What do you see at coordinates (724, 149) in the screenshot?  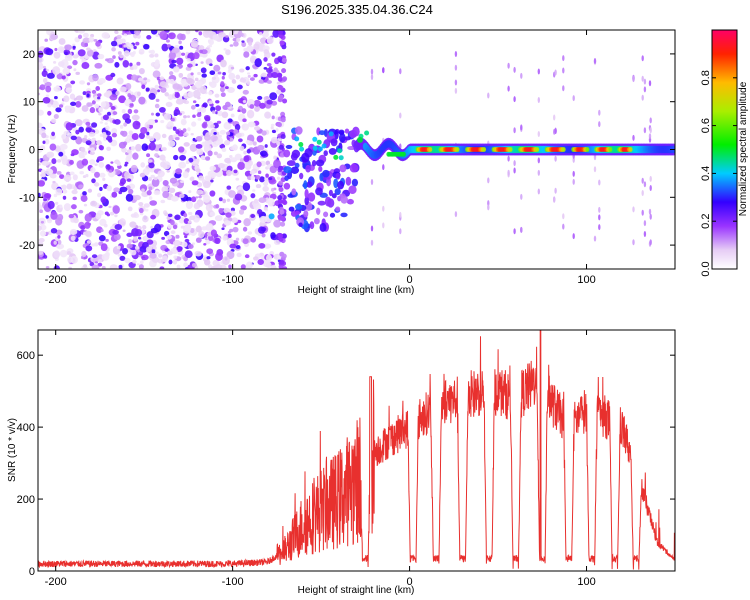 I see `colorbar-frame` at bounding box center [724, 149].